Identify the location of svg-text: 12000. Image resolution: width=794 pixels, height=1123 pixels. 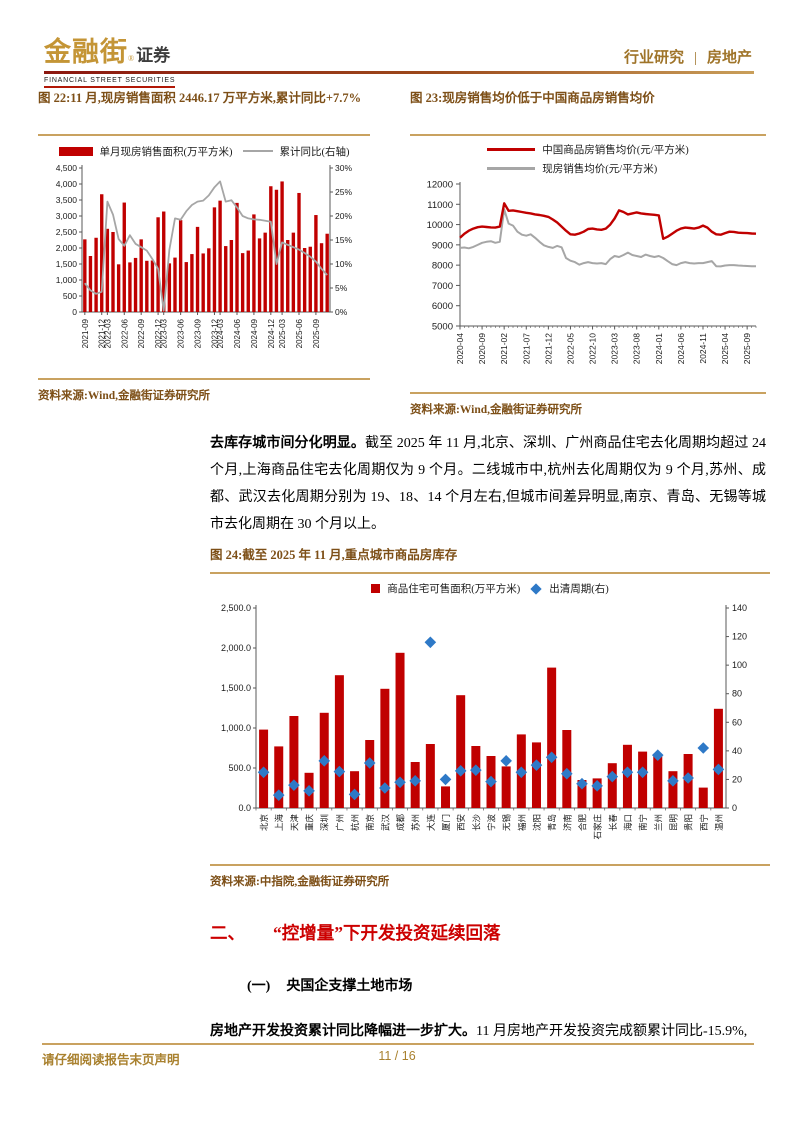
(440, 185).